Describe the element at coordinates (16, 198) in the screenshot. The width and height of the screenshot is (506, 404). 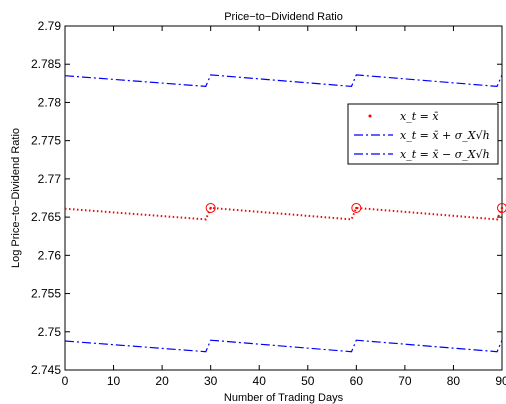
I see `y-axis-title: Log Price−to−Dividend Ratio` at that location.